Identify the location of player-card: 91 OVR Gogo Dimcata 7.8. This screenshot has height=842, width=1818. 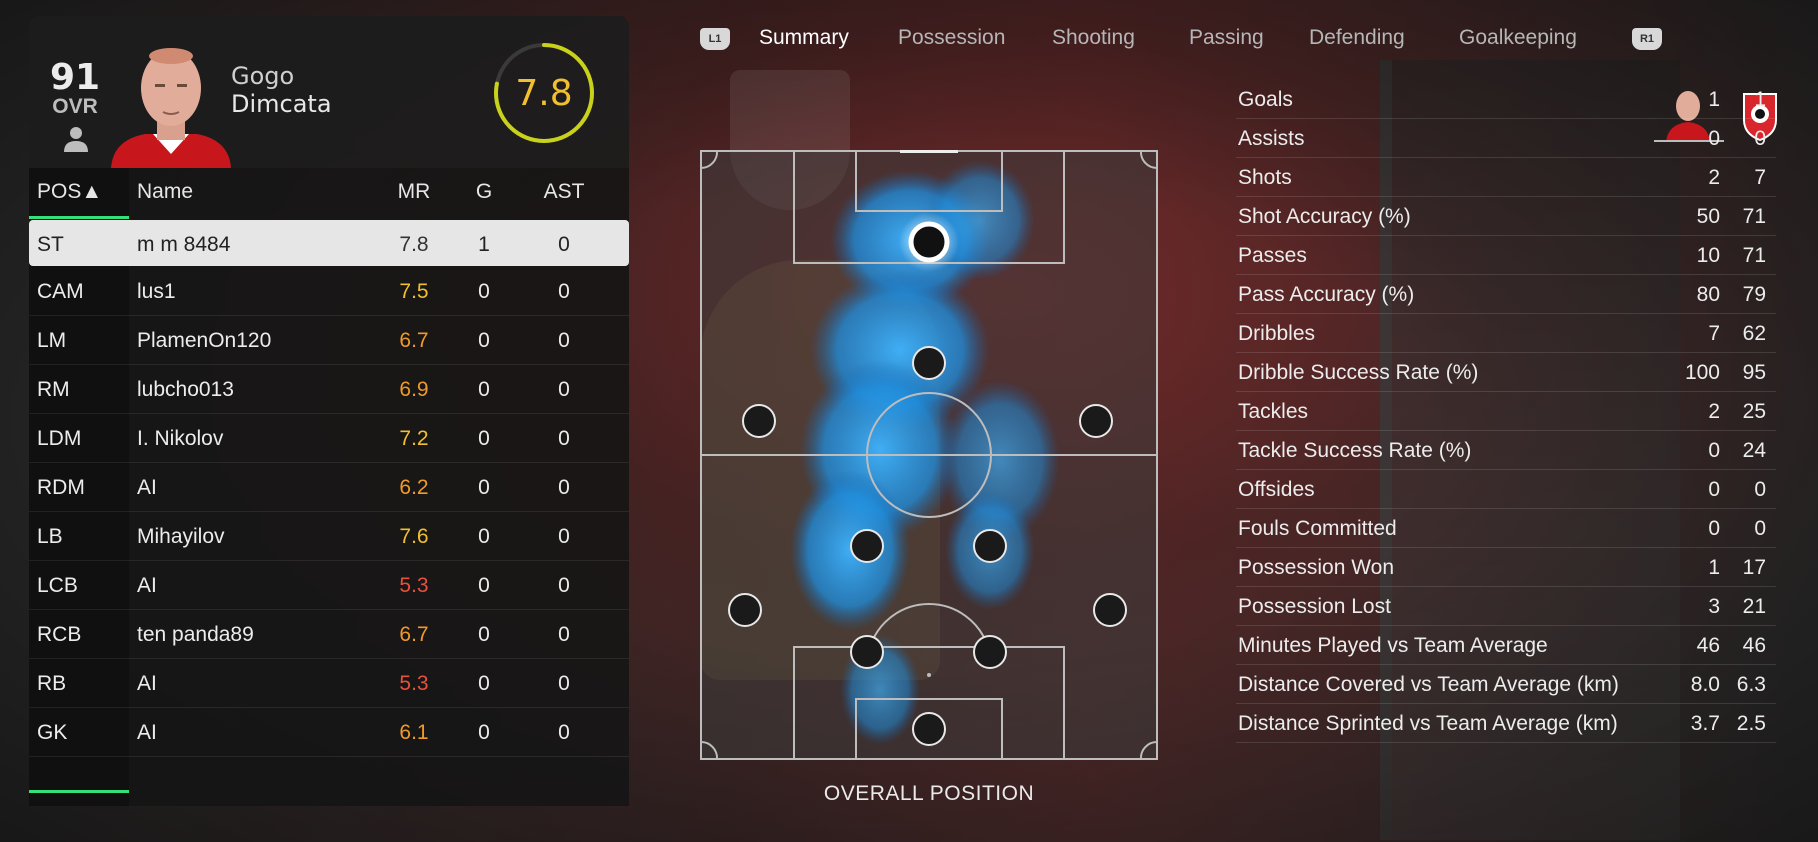
(329, 92).